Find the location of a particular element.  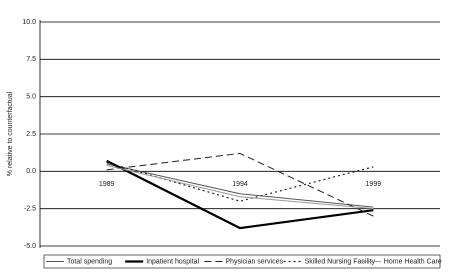

y-tick-label: 2.5 is located at coordinates (31, 134).